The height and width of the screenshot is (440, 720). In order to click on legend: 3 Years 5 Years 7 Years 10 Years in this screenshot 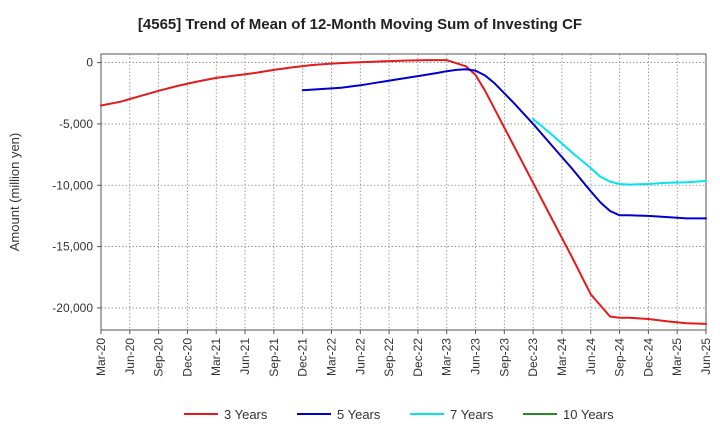, I will do `click(399, 414)`.